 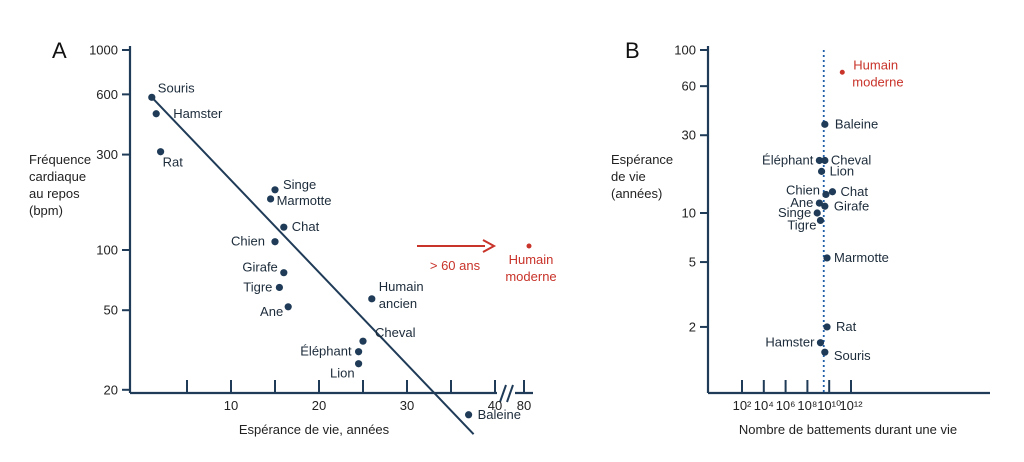 I want to click on x-tick-label-b: 10², so click(x=742, y=405).